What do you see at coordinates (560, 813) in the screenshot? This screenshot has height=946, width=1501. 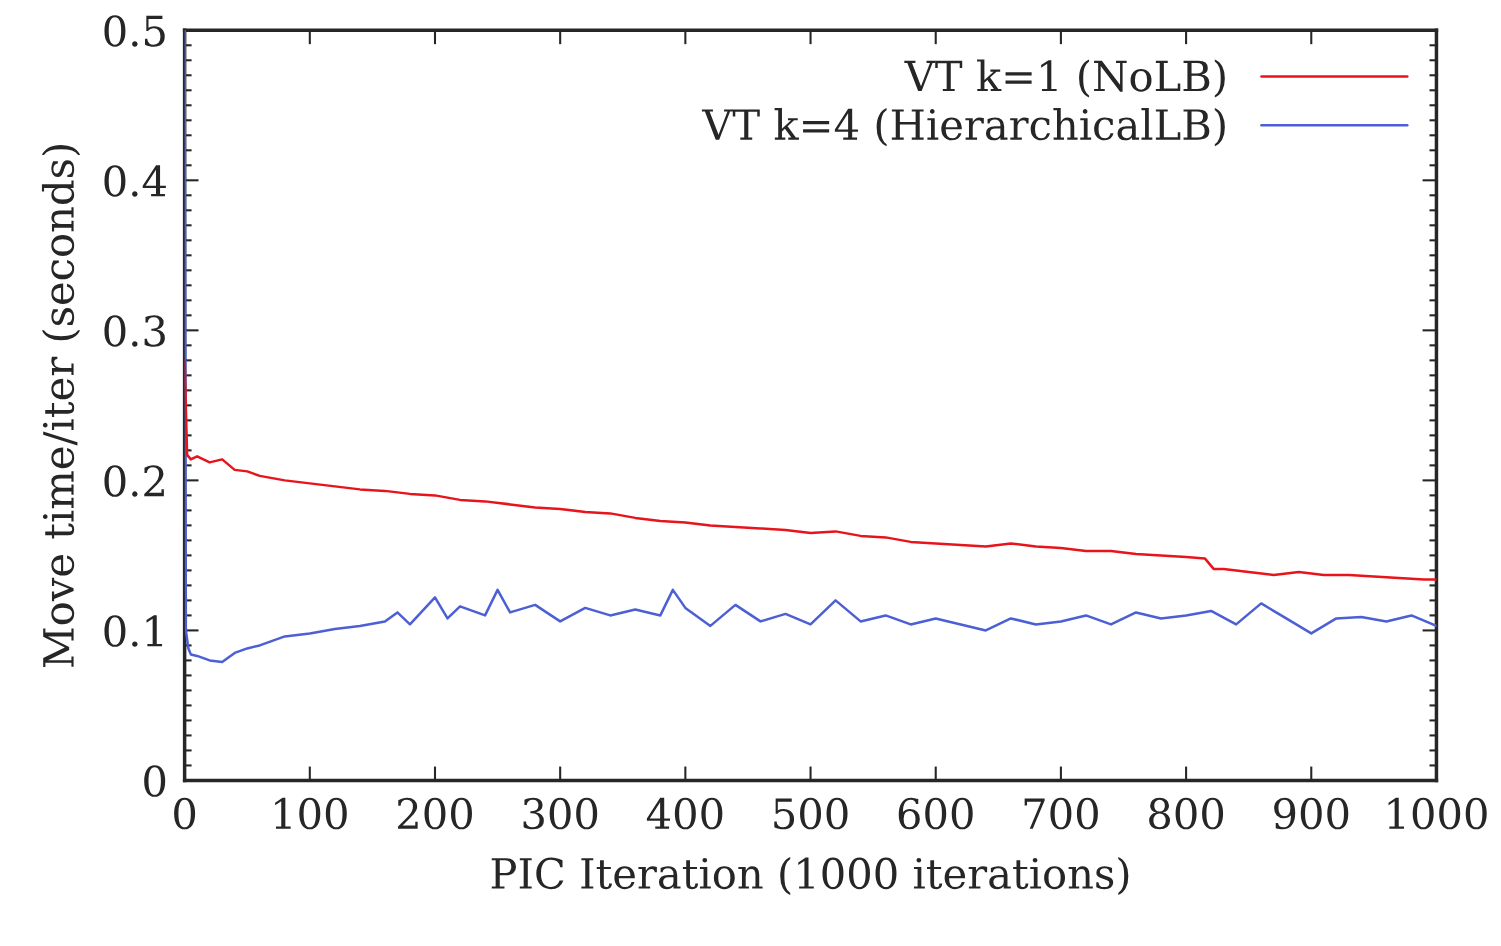 I see `x-tick-label: 300` at bounding box center [560, 813].